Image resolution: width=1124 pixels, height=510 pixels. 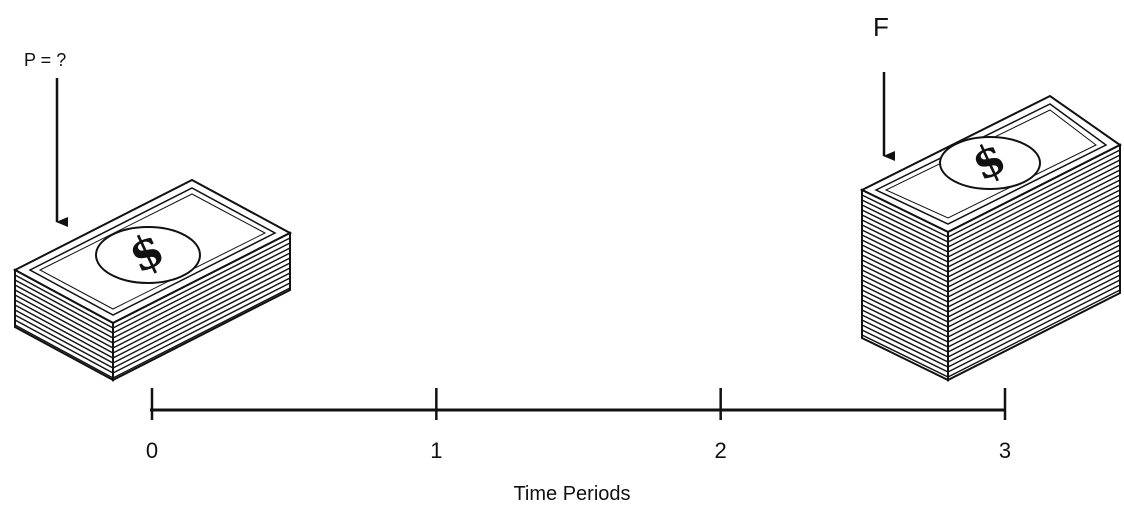 I want to click on timeline-tick-label: 3, so click(x=1005, y=450).